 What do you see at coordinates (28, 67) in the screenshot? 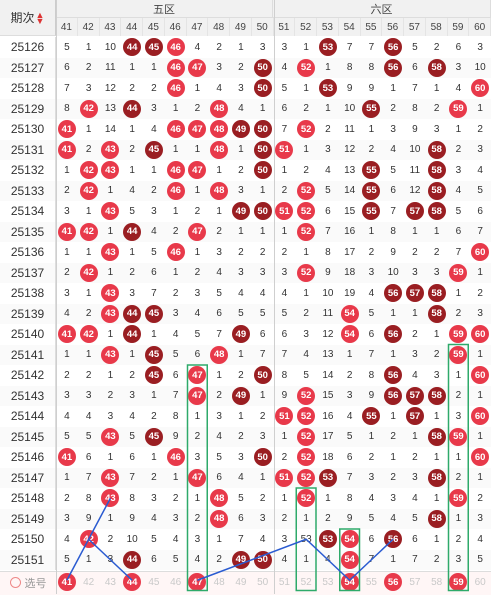
I see `period-number: 25127` at bounding box center [28, 67].